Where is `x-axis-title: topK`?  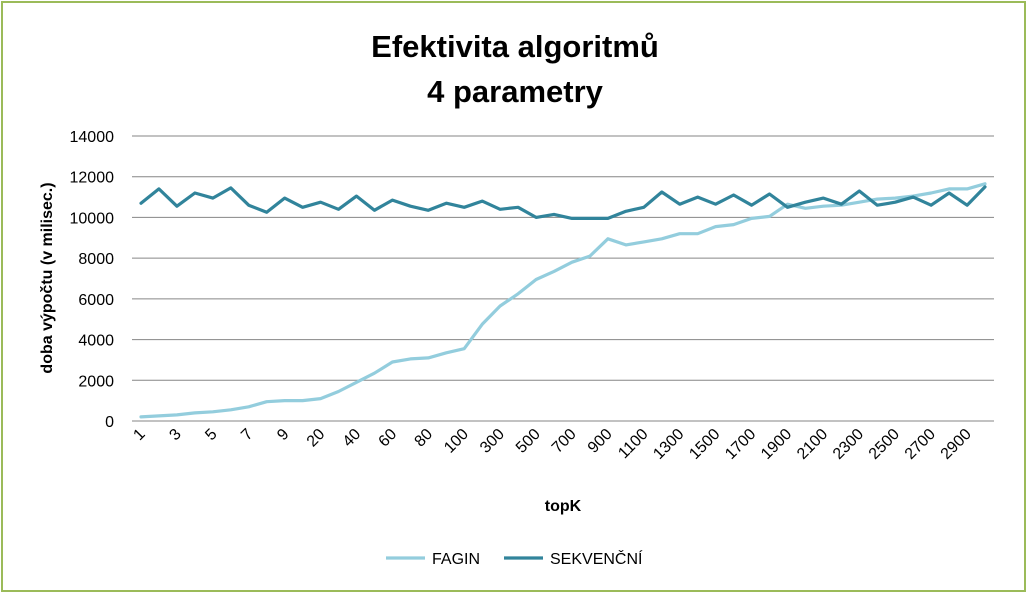 x-axis-title: topK is located at coordinates (563, 506).